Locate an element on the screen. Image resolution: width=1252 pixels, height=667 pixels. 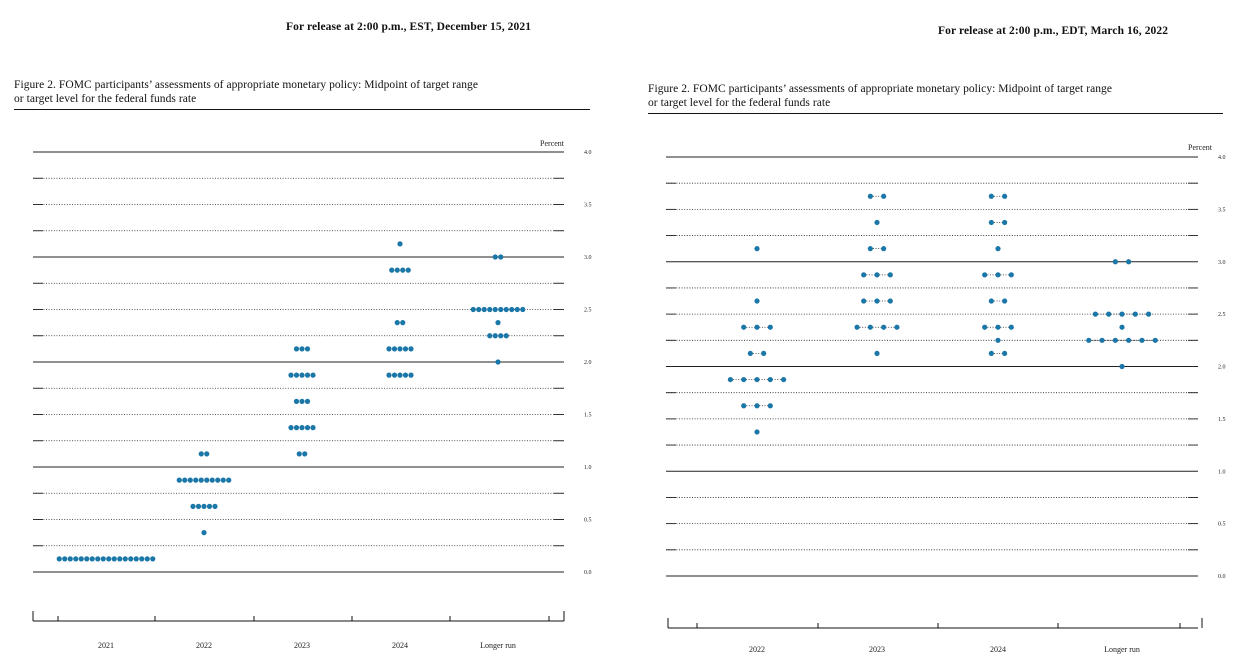
y-tick-label: 2.5 is located at coordinates (588, 311).